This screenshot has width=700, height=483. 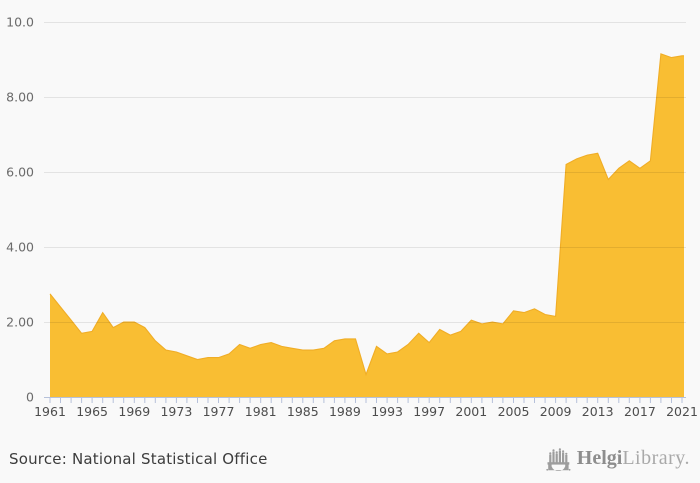 I want to click on brand-logo: HelgiLibrary., so click(x=618, y=458).